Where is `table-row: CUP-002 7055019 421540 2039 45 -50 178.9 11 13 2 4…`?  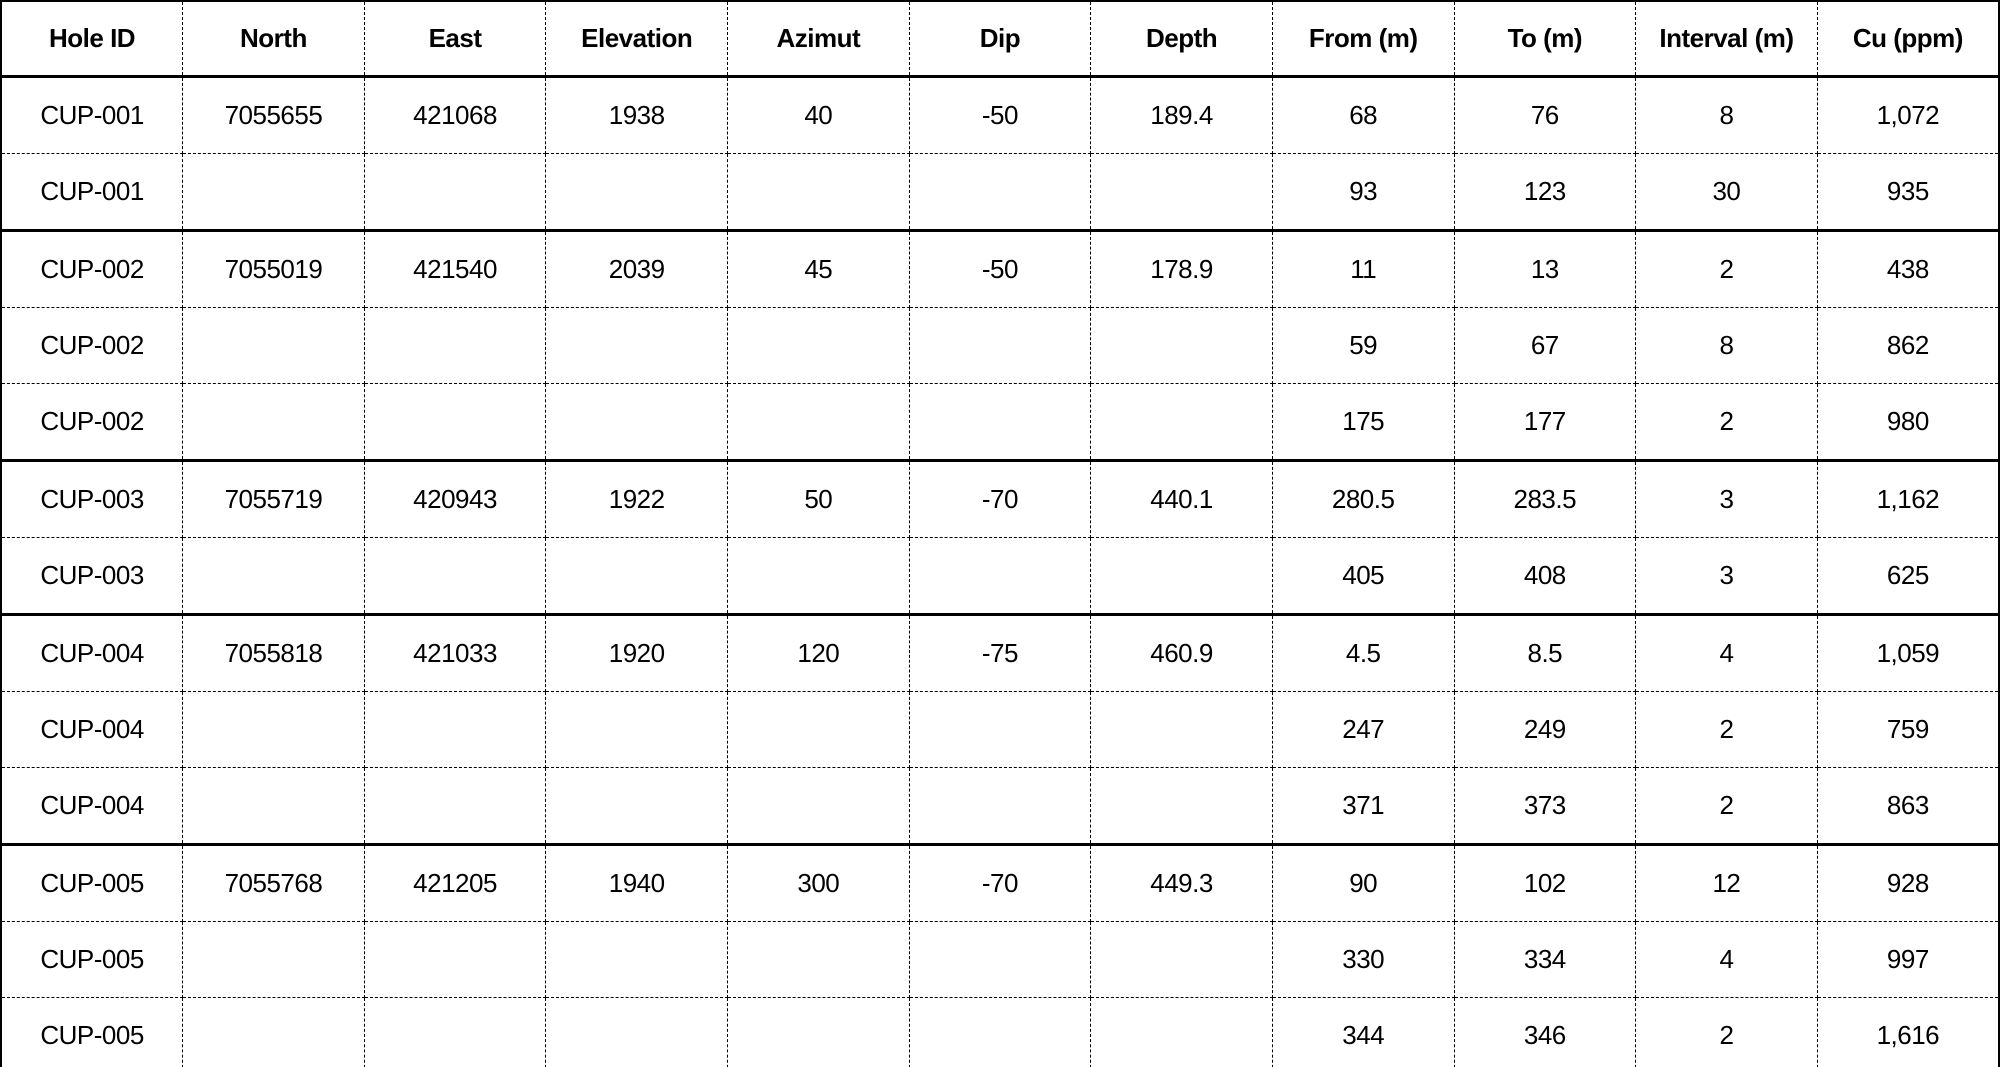 table-row: CUP-002 7055019 421540 2039 45 -50 178.9 11 13 2 4… is located at coordinates (1000, 268).